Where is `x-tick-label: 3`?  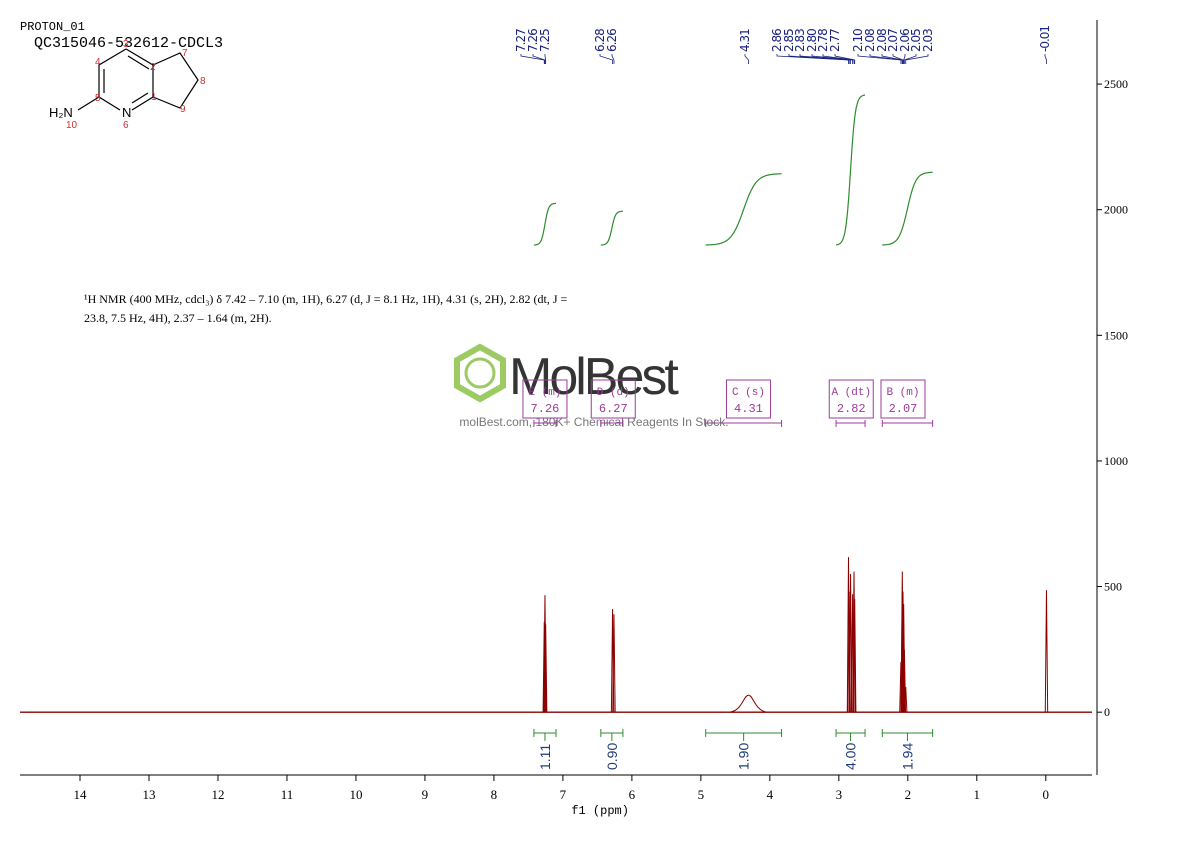
x-tick-label: 3 is located at coordinates (839, 794).